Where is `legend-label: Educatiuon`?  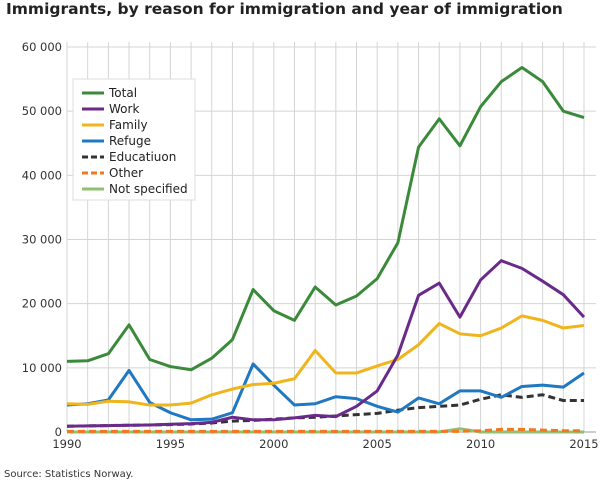 legend-label: Educatiuon is located at coordinates (142, 157).